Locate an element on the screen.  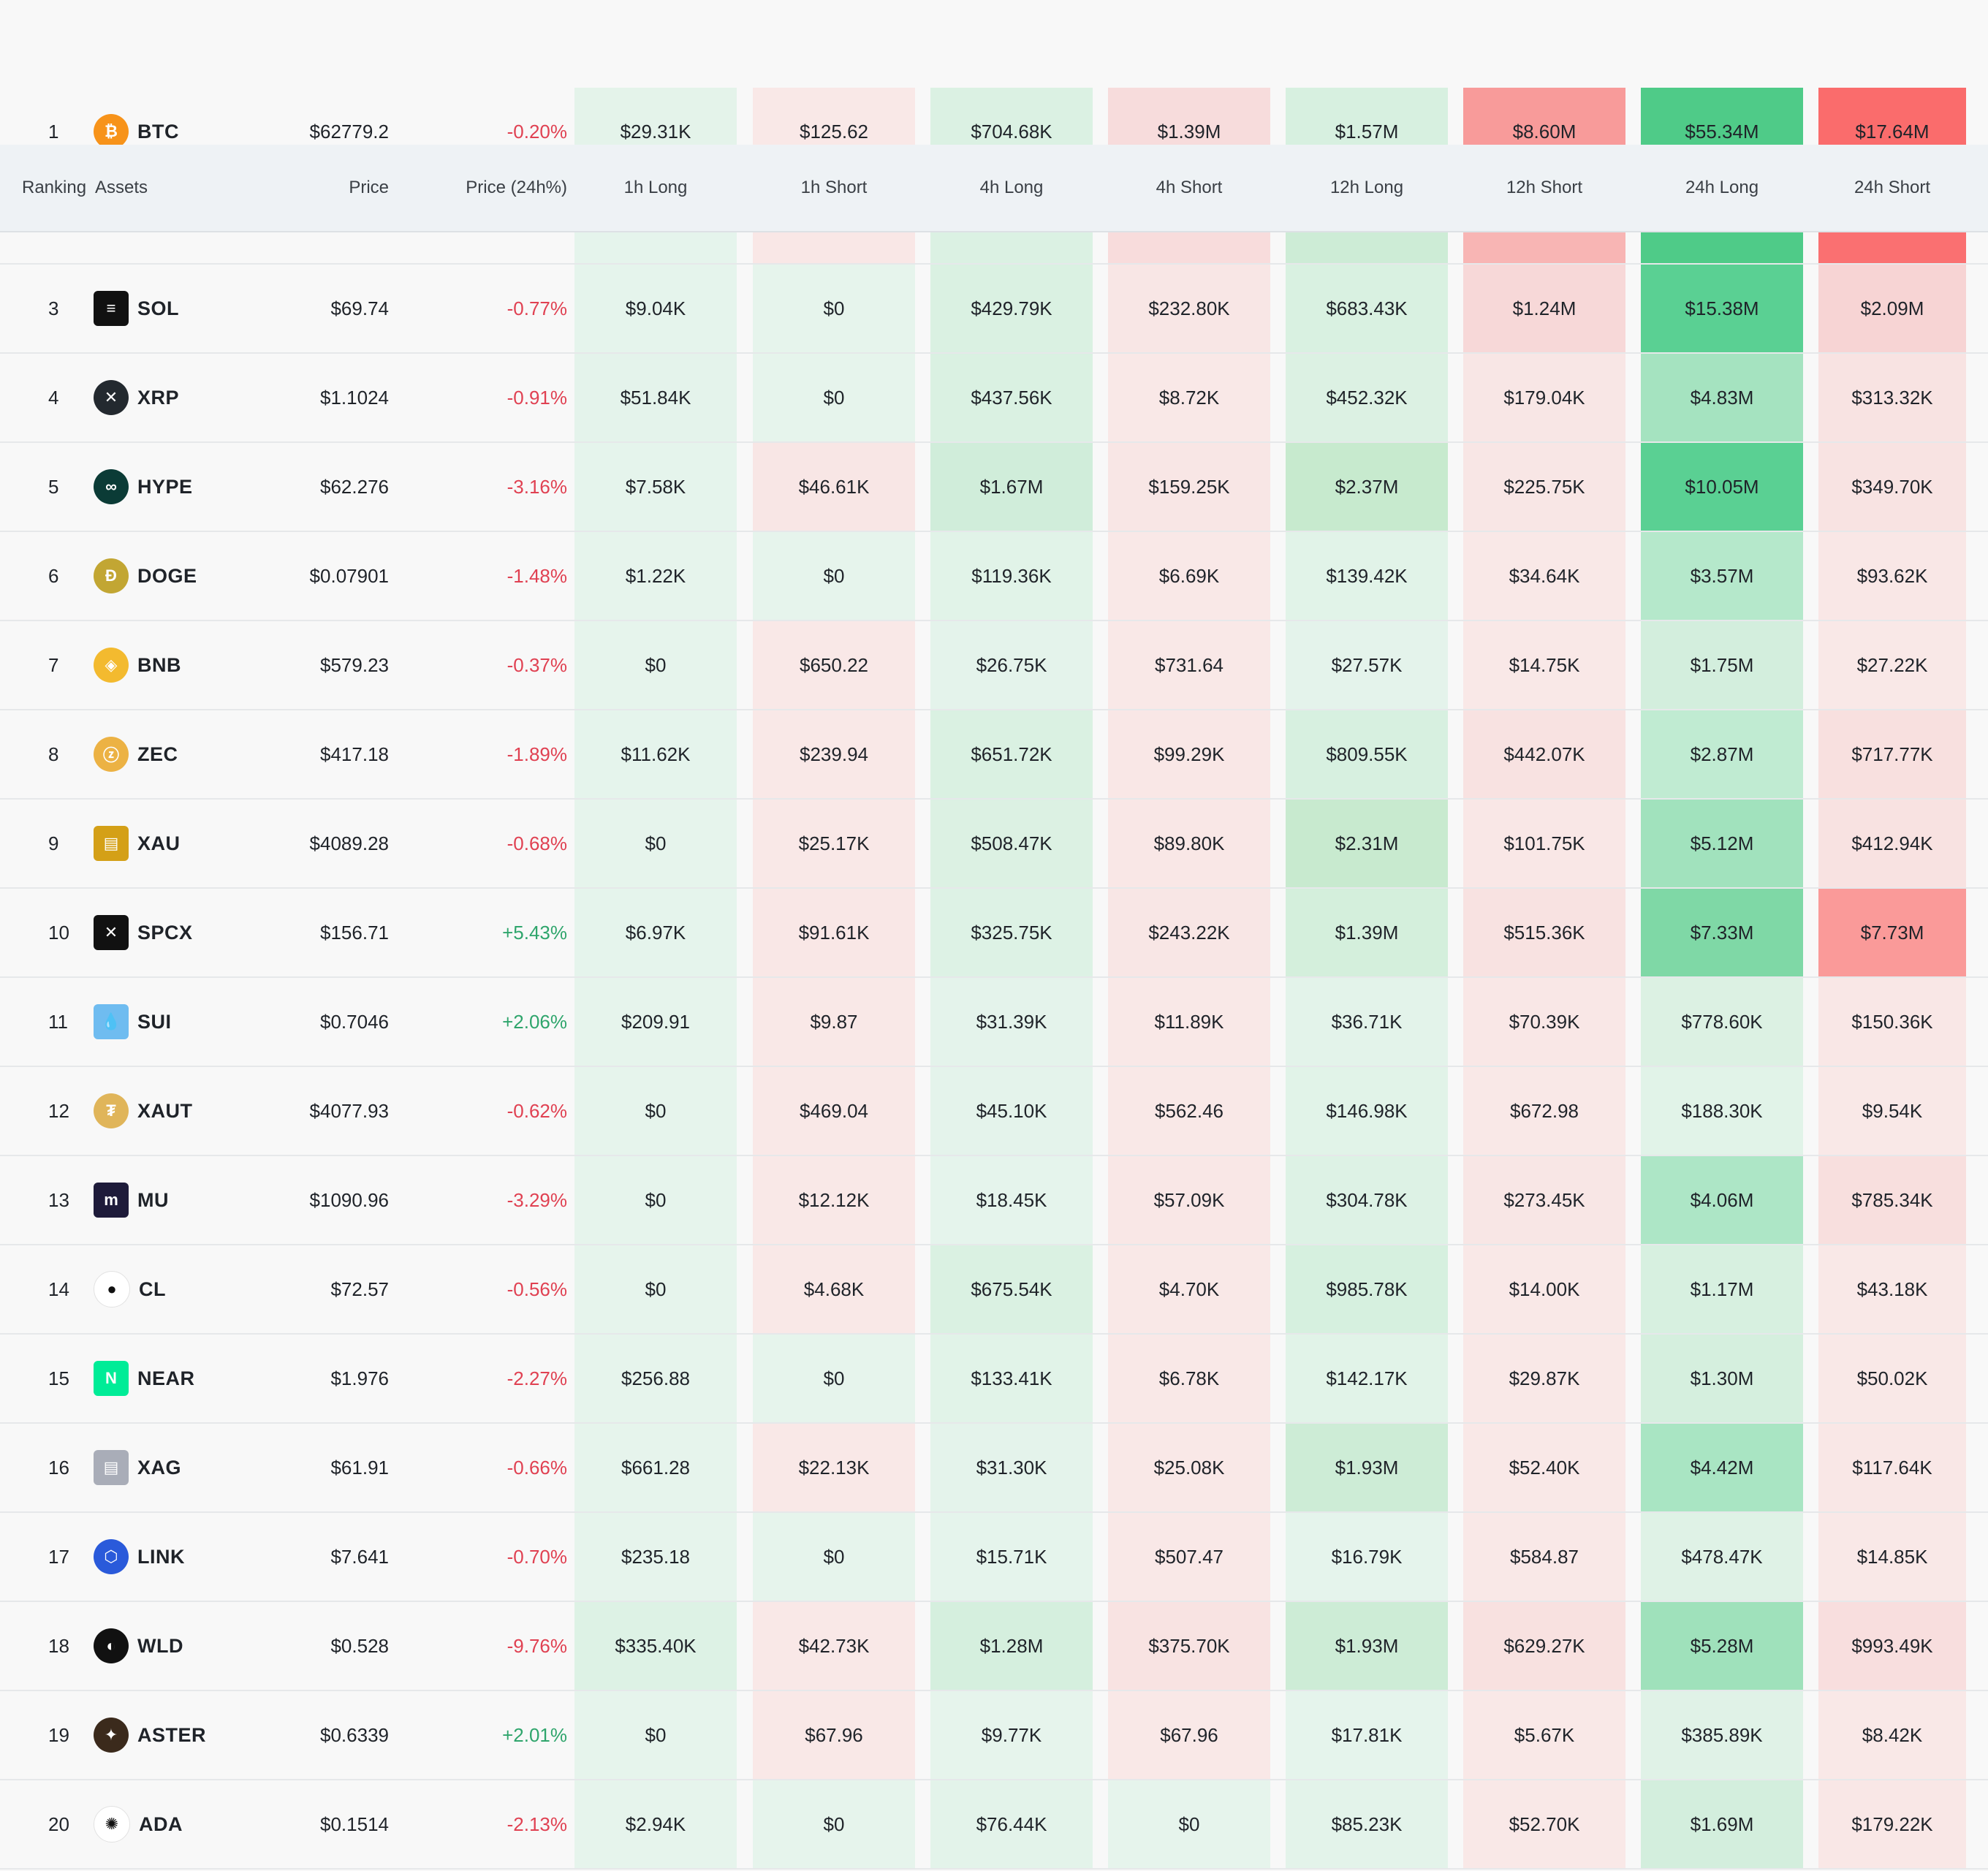
column-header-1h-long: 1h Long is located at coordinates (655, 188).